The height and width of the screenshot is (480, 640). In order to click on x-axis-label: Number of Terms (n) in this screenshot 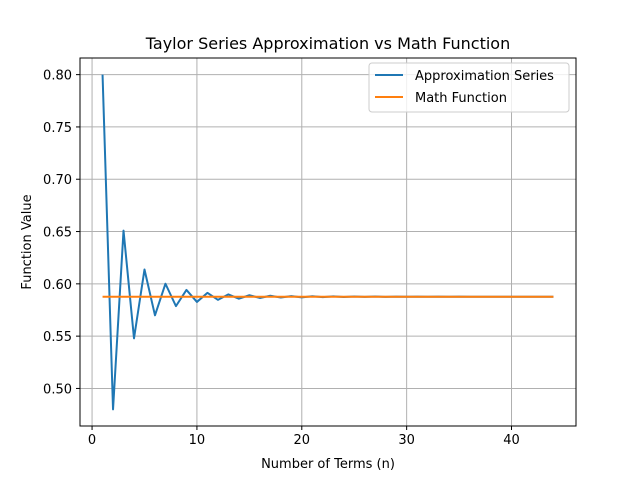, I will do `click(328, 464)`.